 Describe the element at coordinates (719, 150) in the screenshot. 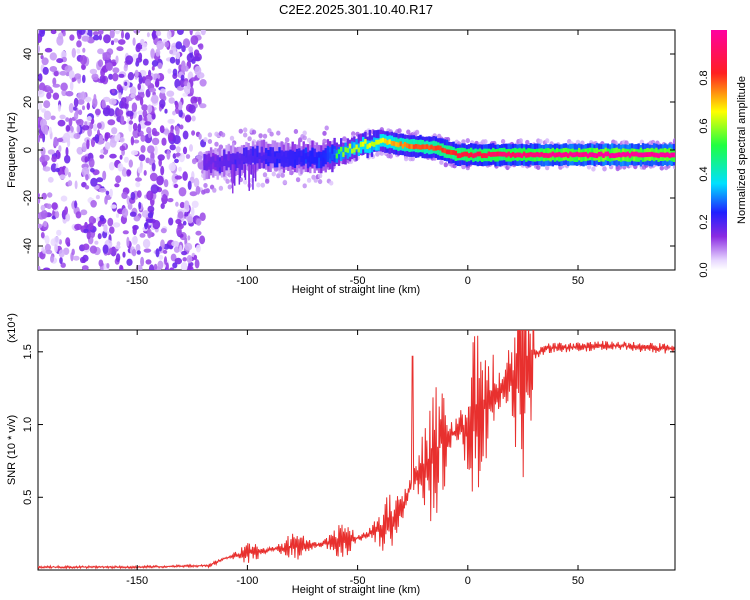

I see `colorbar-gradient` at that location.